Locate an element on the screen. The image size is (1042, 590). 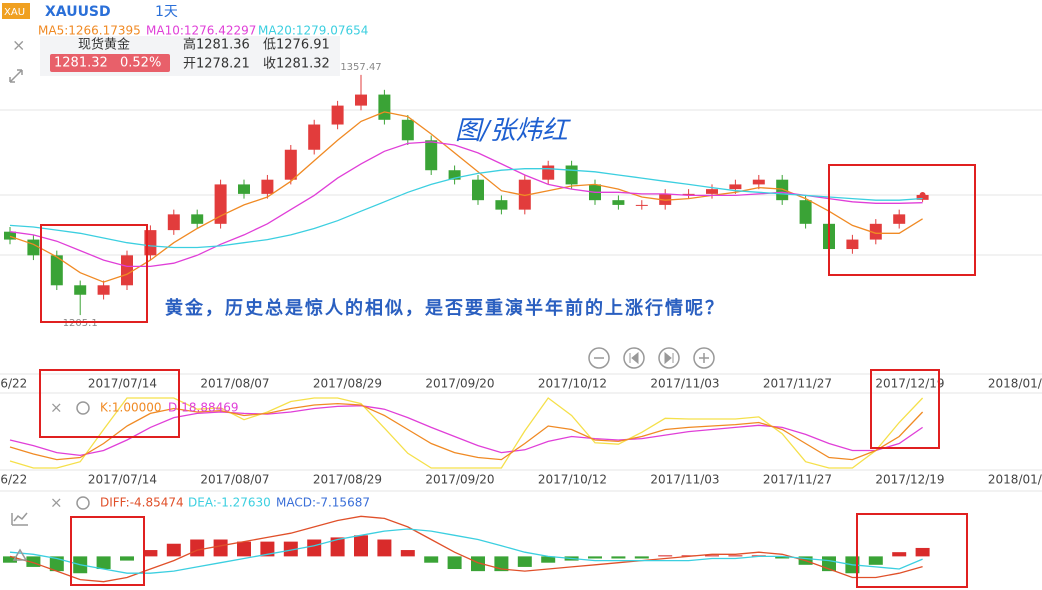
x-tick-label: 06/22 is located at coordinates (13, 384).